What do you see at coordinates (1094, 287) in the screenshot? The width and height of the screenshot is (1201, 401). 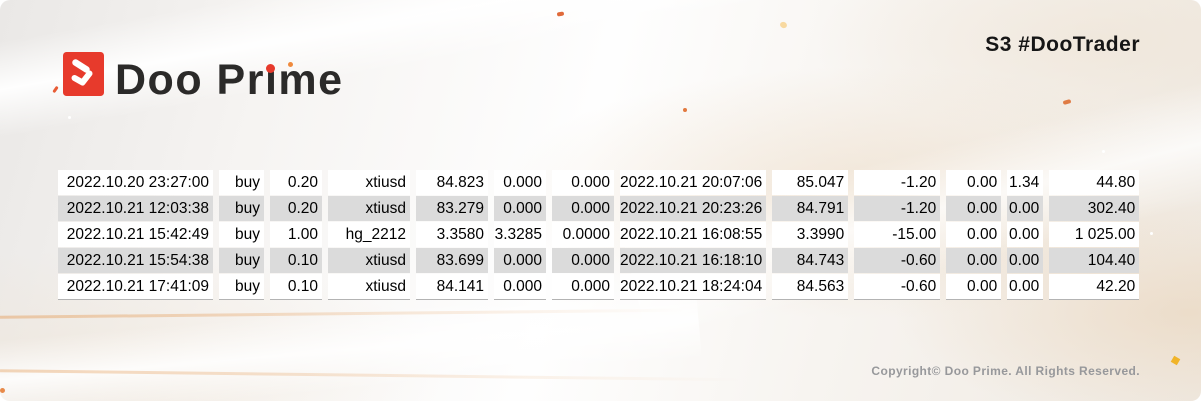 I see `trade-cell: 42.20` at bounding box center [1094, 287].